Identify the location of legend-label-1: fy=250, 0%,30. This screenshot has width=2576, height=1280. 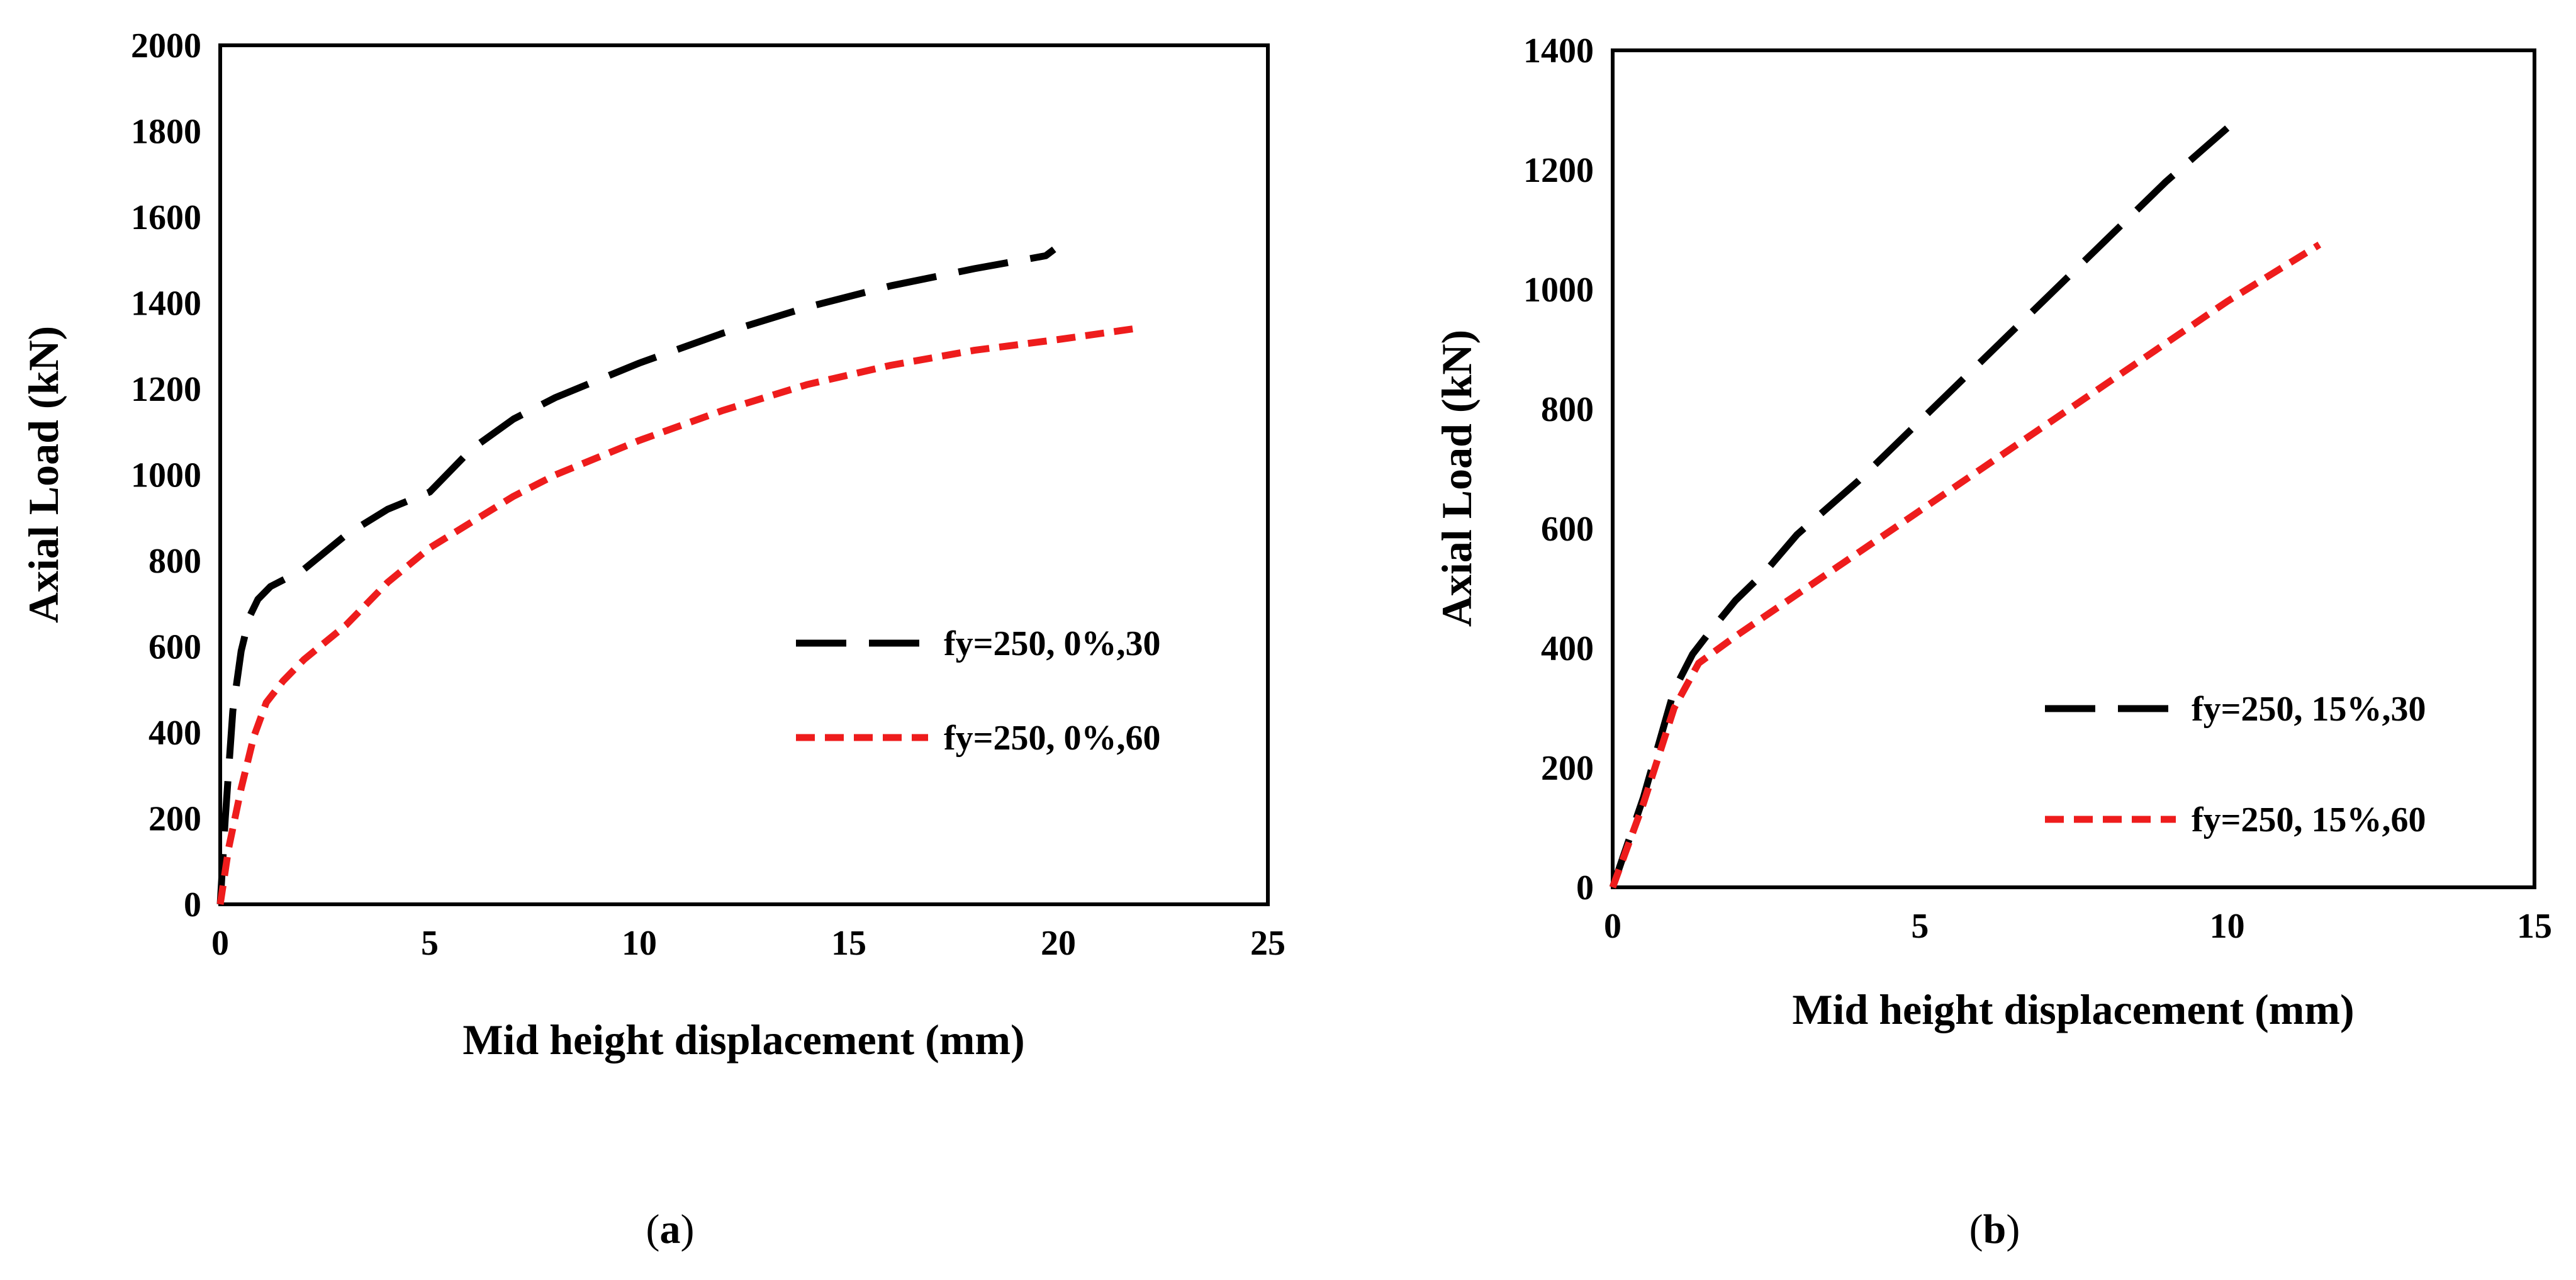
(1052, 643).